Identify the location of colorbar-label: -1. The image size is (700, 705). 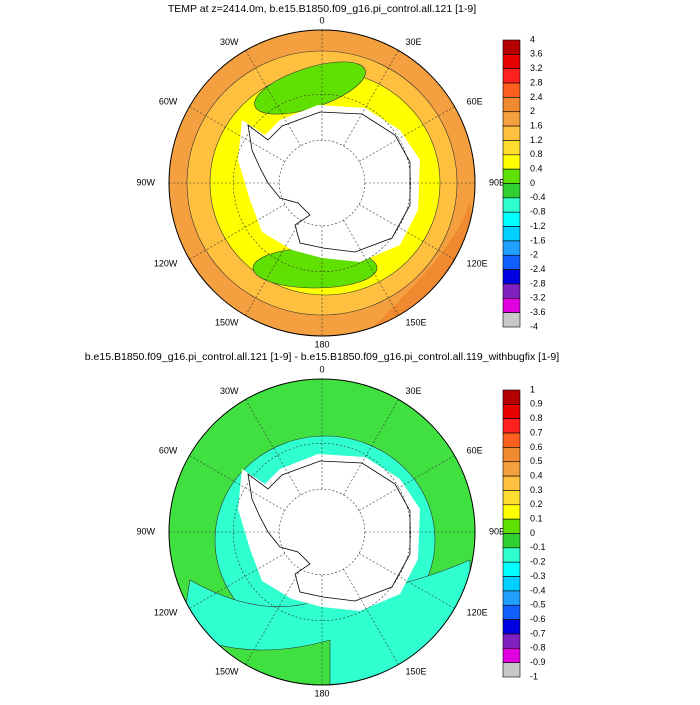
(534, 676).